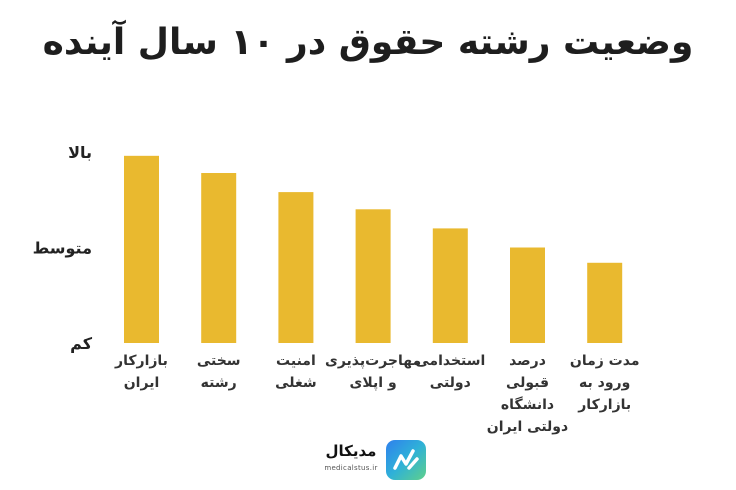 The height and width of the screenshot is (490, 736). Describe the element at coordinates (373, 372) in the screenshot. I see `x-tick-label: مهاجرت‌پذیری و اپلای` at that location.